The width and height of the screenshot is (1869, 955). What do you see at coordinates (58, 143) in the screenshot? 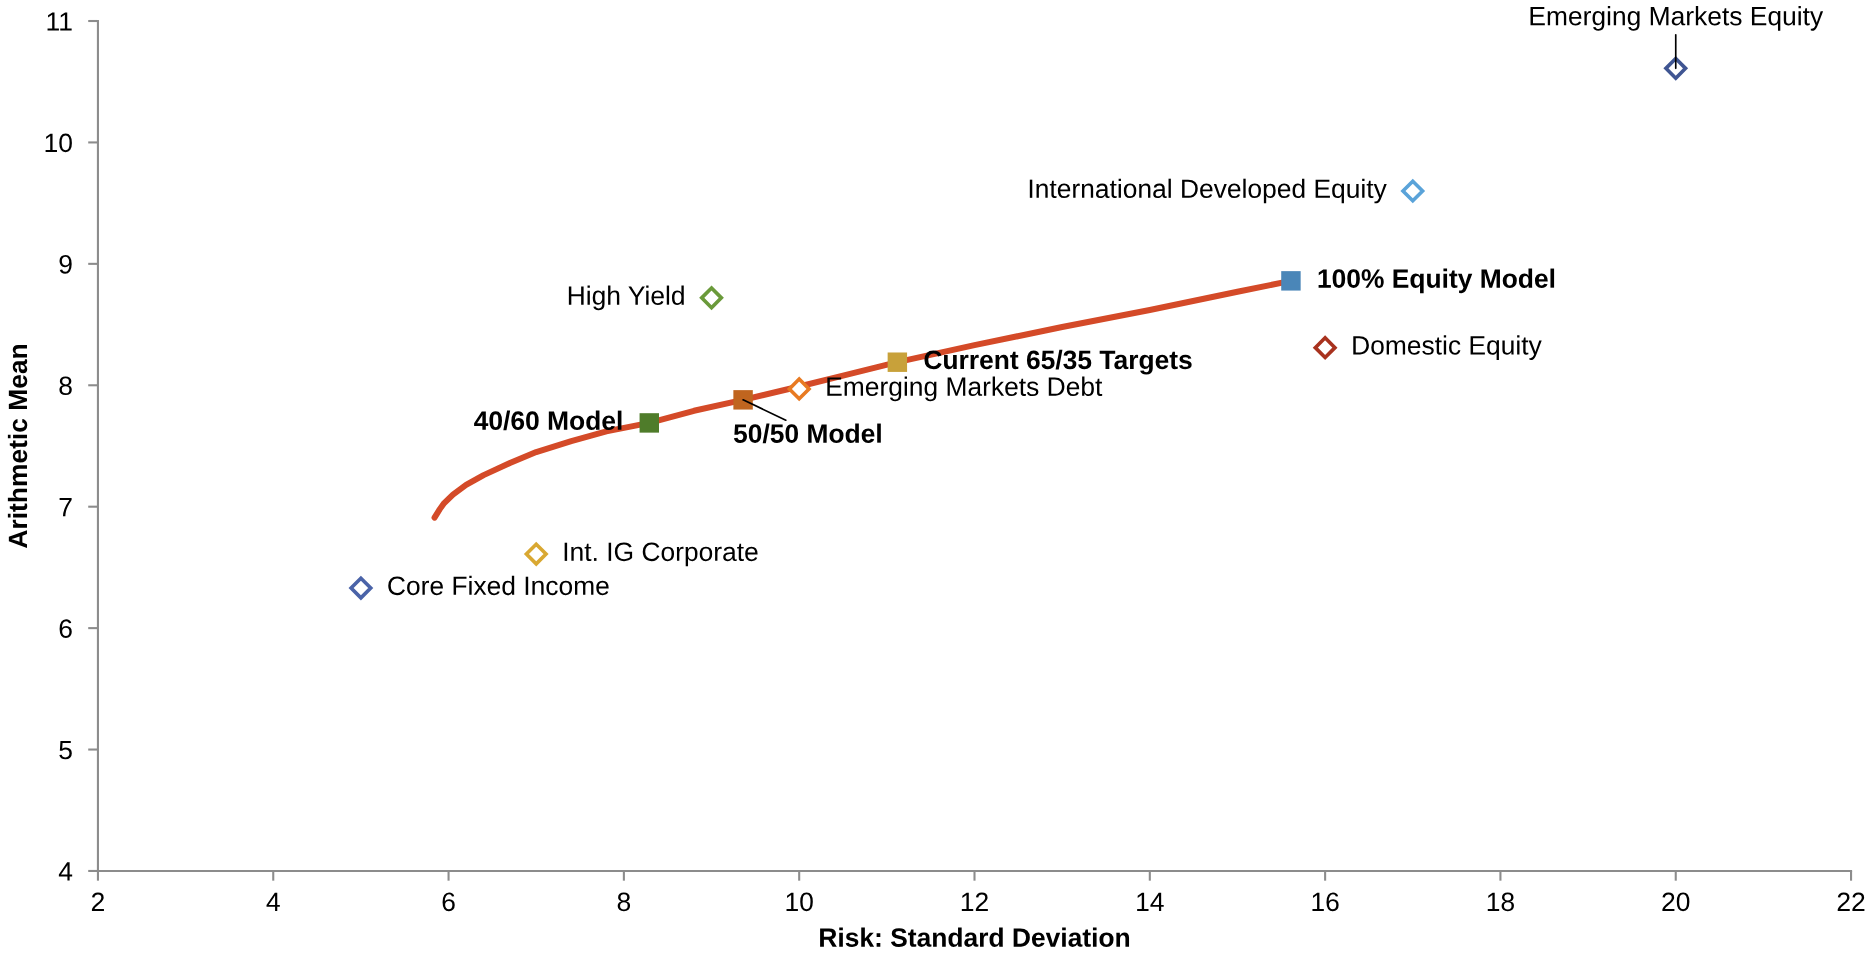
I see `y-tick-label: 10` at bounding box center [58, 143].